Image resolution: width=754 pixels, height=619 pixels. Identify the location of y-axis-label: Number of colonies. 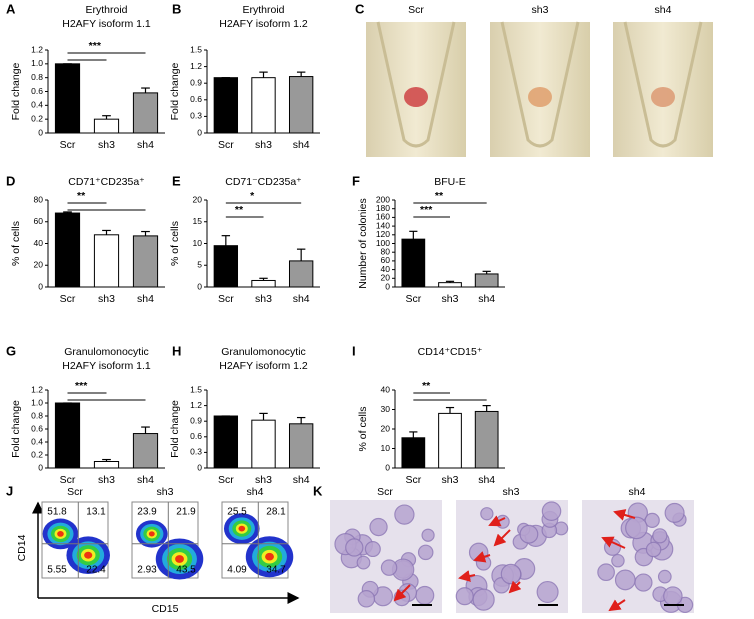
(363, 243).